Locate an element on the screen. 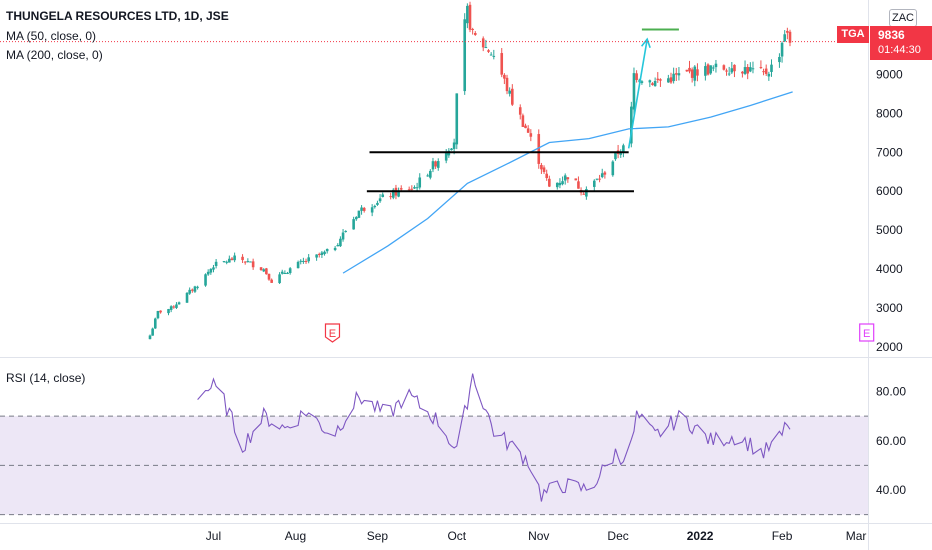 Image resolution: width=932 pixels, height=550 pixels. rsi-tick-label: 80.00 is located at coordinates (891, 392).